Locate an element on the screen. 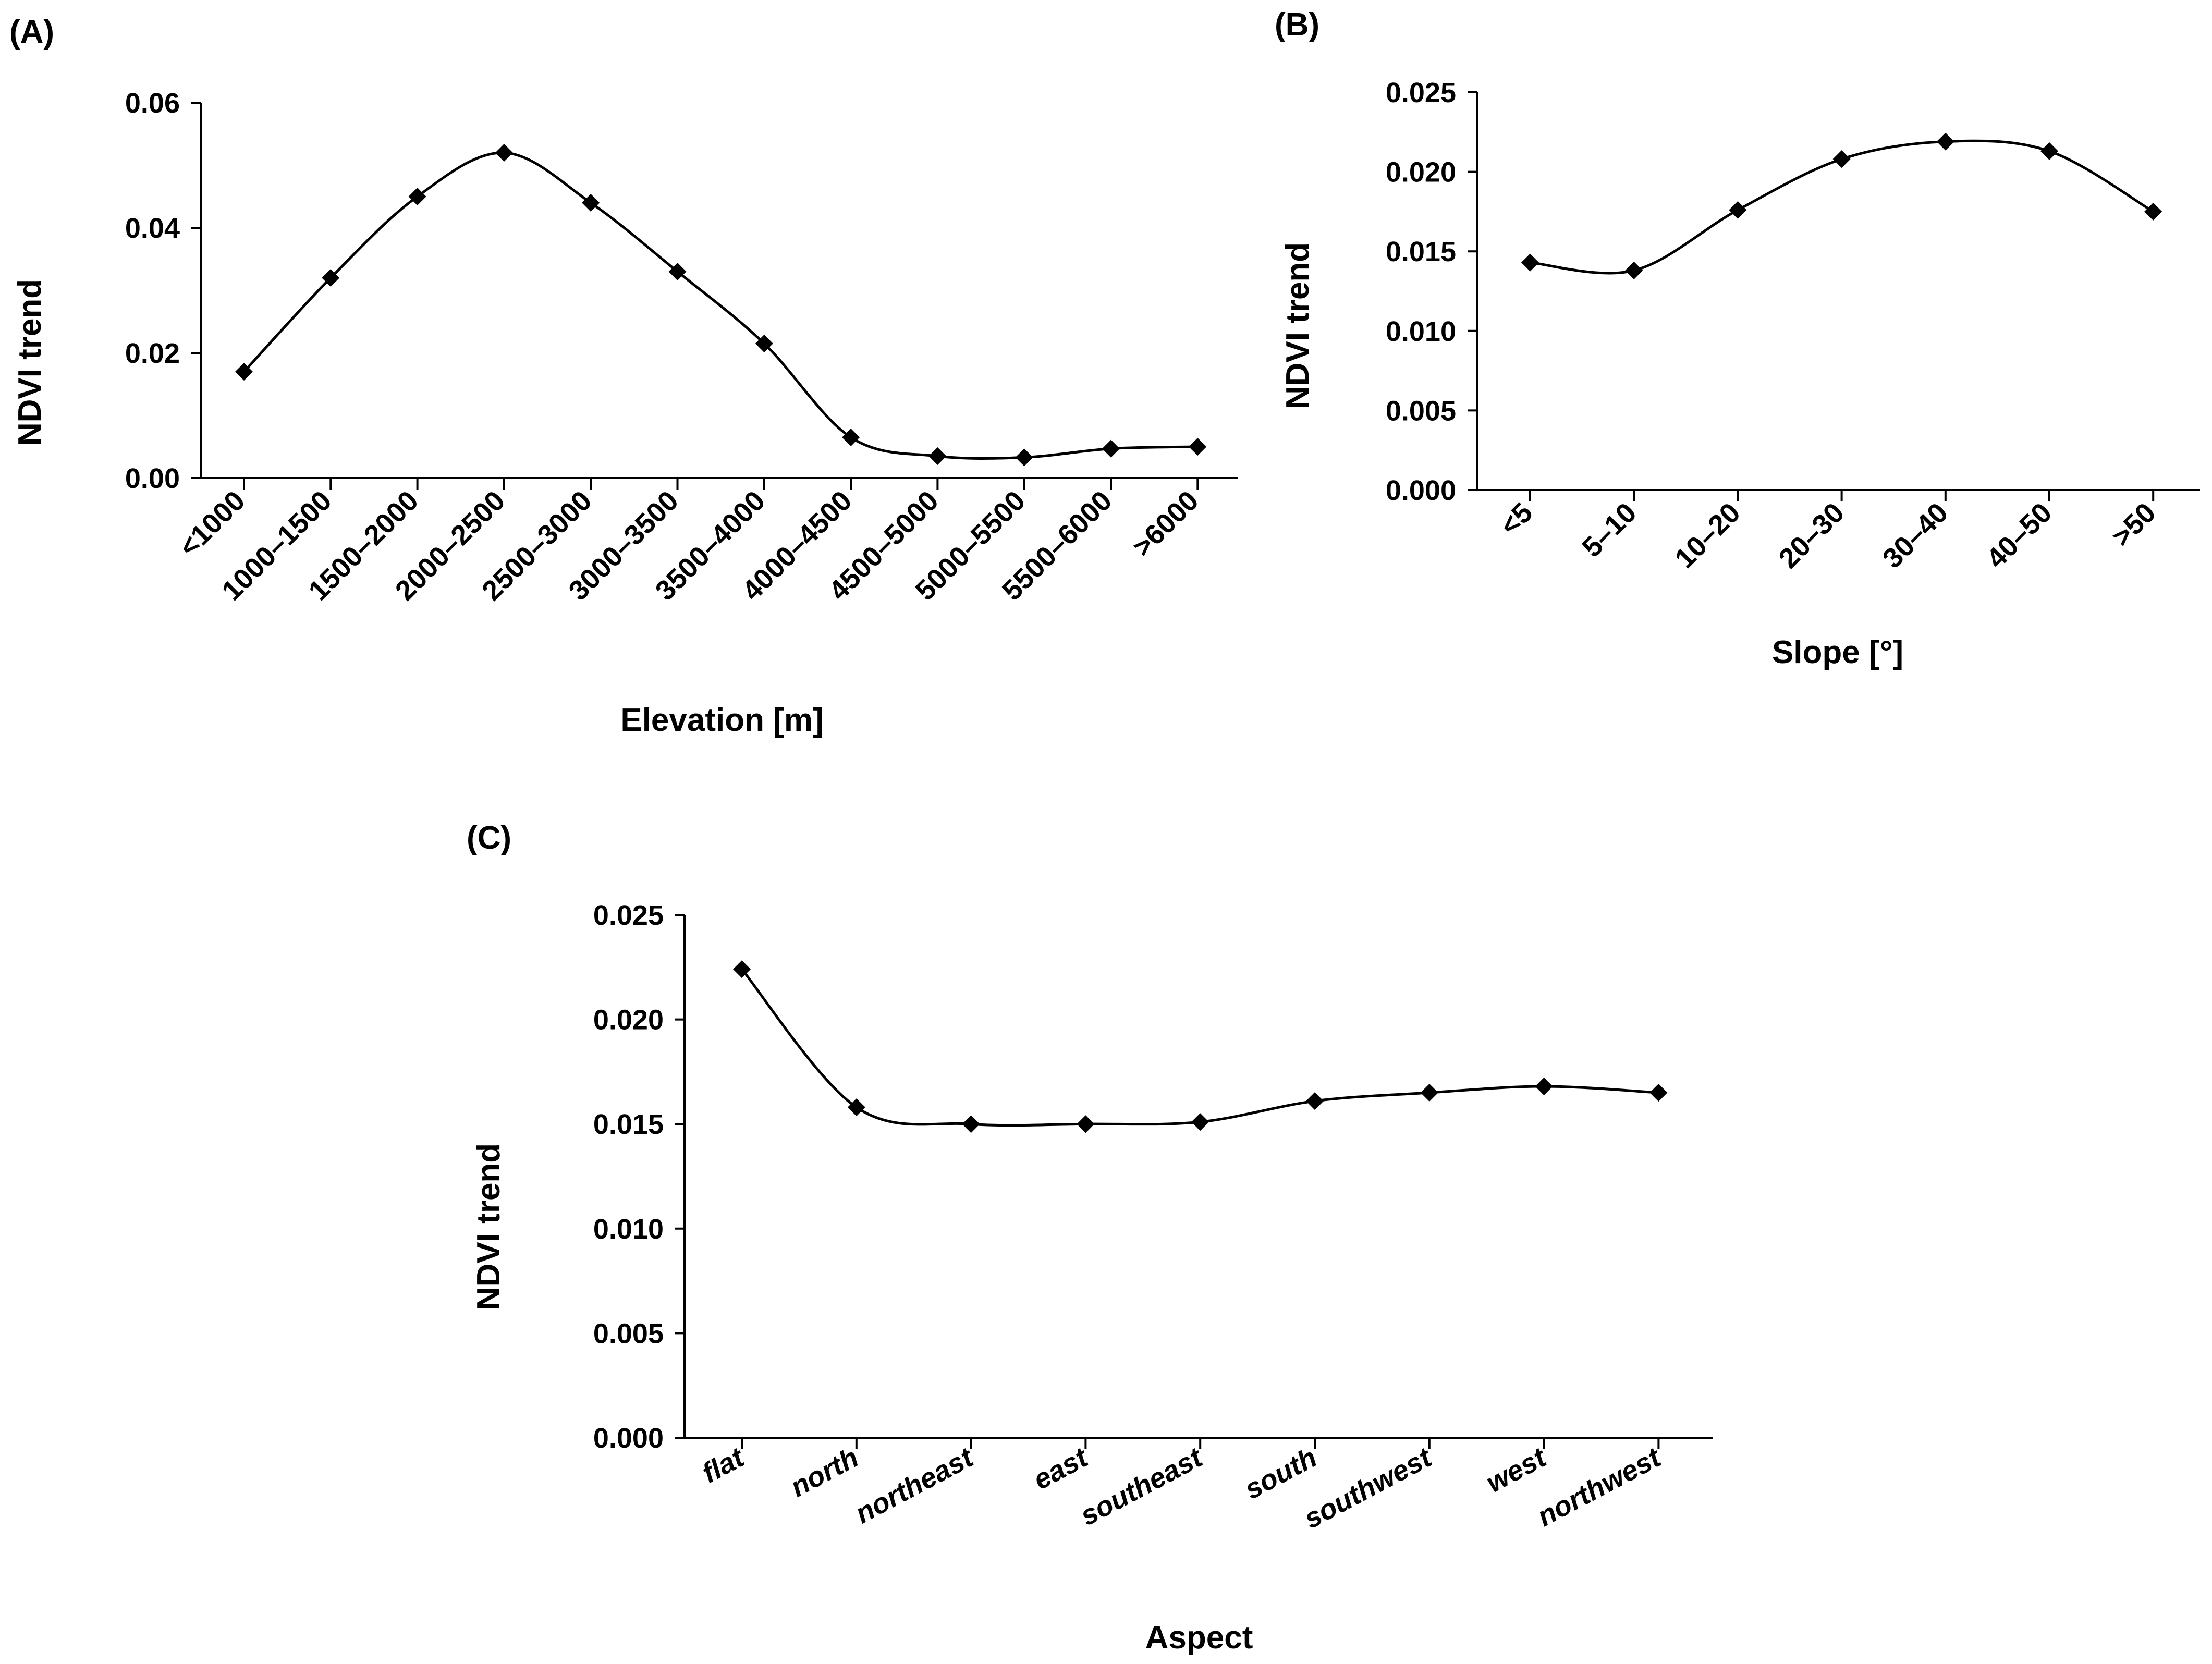 The height and width of the screenshot is (1664, 2212). panel-c-ylabel: NDVI trend is located at coordinates (489, 1226).